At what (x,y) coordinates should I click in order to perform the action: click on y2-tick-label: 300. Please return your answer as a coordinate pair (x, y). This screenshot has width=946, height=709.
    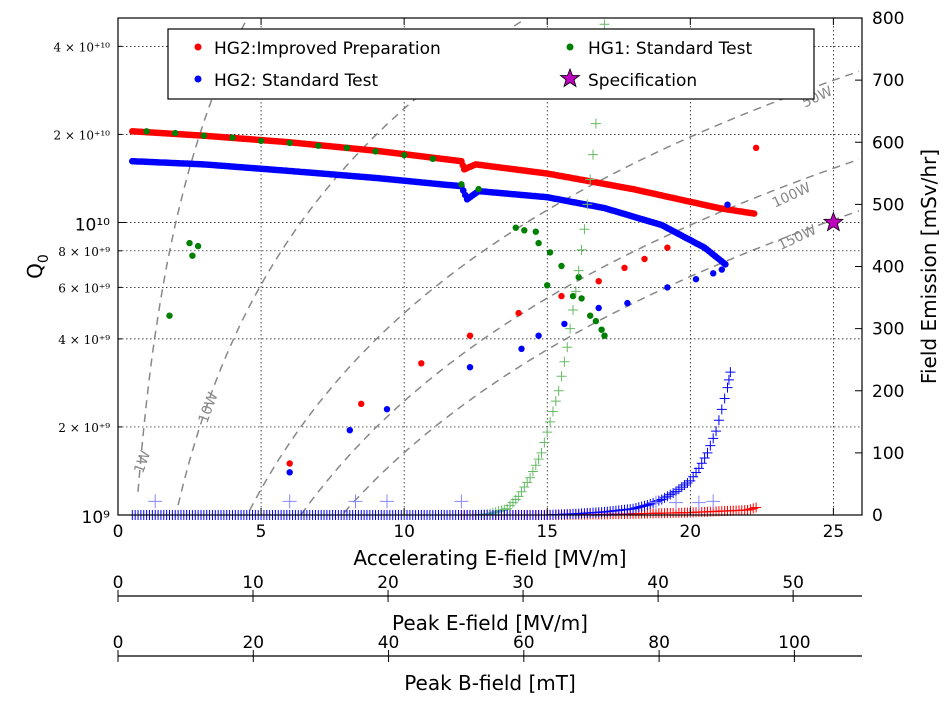
    Looking at the image, I should click on (888, 330).